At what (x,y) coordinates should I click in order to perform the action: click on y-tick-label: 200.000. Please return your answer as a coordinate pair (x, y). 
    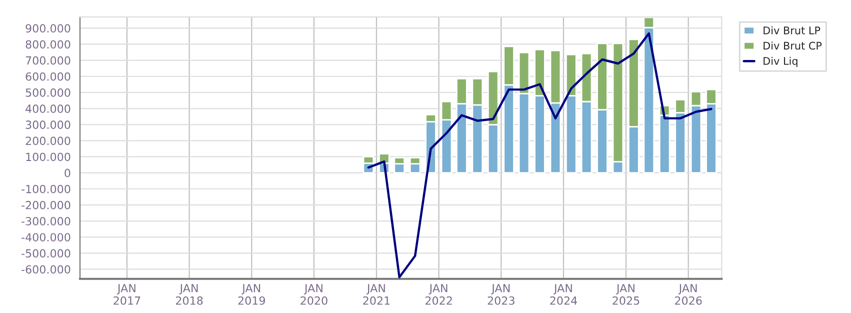
    Looking at the image, I should click on (48, 141).